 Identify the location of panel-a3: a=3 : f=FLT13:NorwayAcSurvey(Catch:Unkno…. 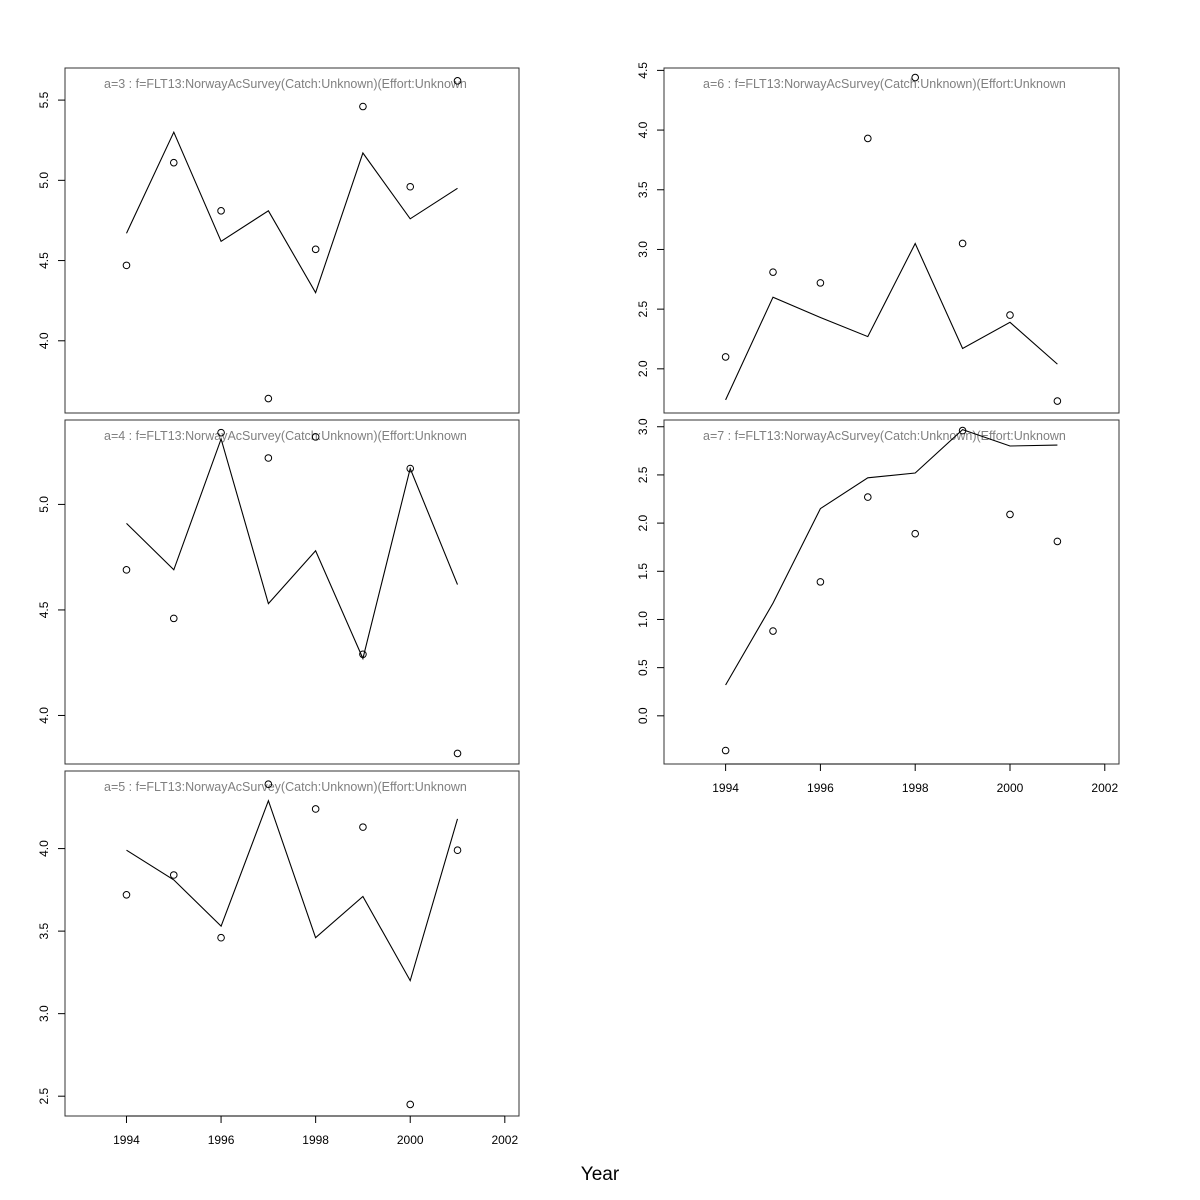
(278, 240).